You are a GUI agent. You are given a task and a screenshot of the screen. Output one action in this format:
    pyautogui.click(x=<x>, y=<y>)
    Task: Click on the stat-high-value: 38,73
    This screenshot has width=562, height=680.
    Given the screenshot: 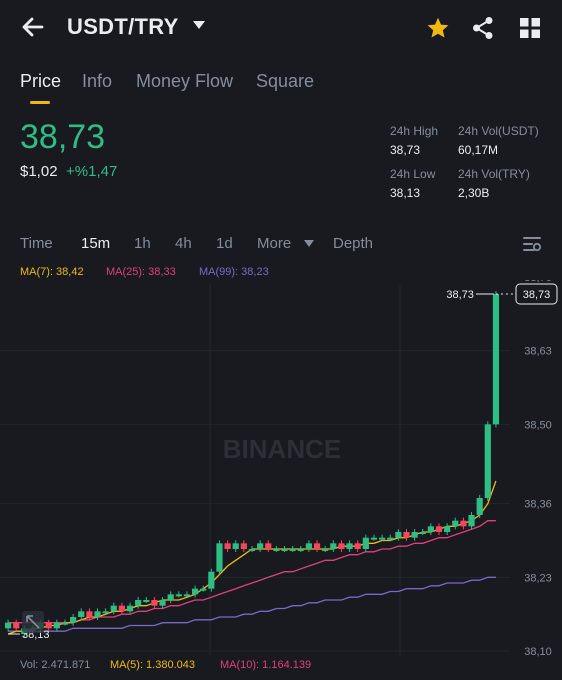 What is the action you would take?
    pyautogui.click(x=405, y=150)
    